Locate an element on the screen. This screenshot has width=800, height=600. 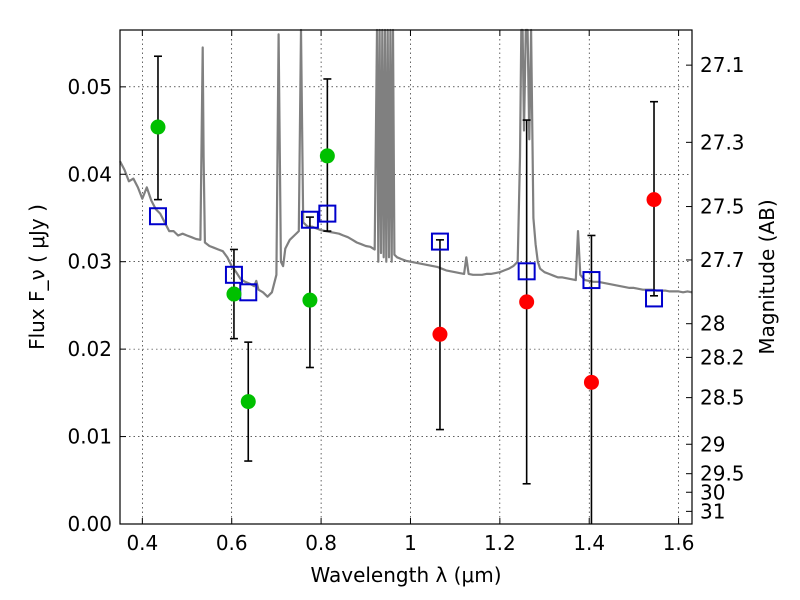
right-tick-label: 27.7 is located at coordinates (722, 260).